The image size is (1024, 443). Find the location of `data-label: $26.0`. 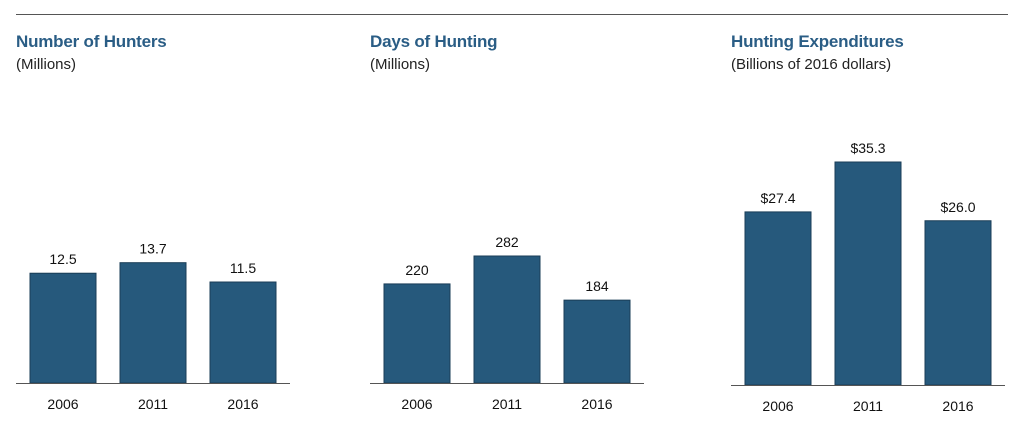

data-label: $26.0 is located at coordinates (957, 207).